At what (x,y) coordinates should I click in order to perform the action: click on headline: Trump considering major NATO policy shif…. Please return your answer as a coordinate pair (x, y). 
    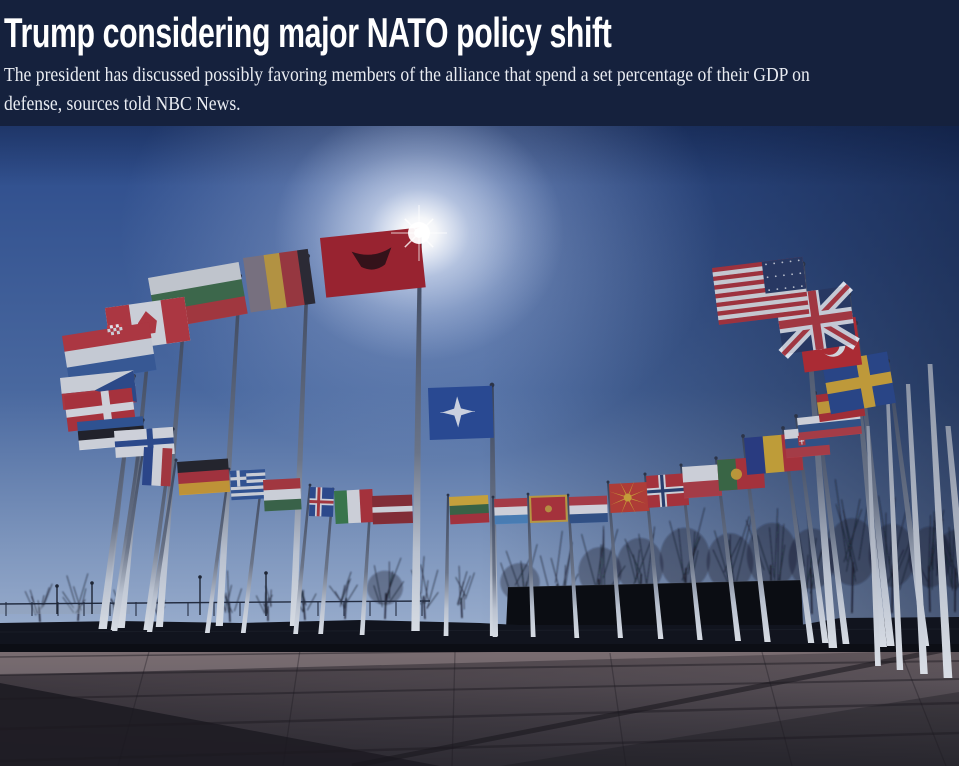
    Looking at the image, I should click on (308, 32).